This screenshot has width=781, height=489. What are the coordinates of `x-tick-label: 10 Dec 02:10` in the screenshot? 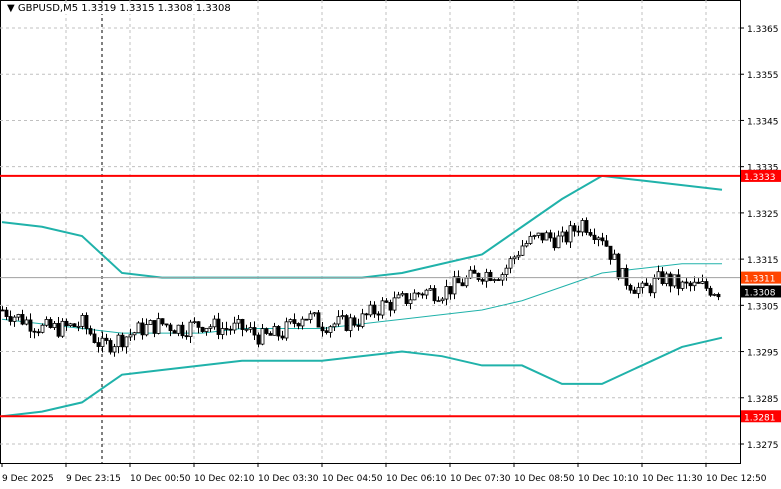 It's located at (224, 479).